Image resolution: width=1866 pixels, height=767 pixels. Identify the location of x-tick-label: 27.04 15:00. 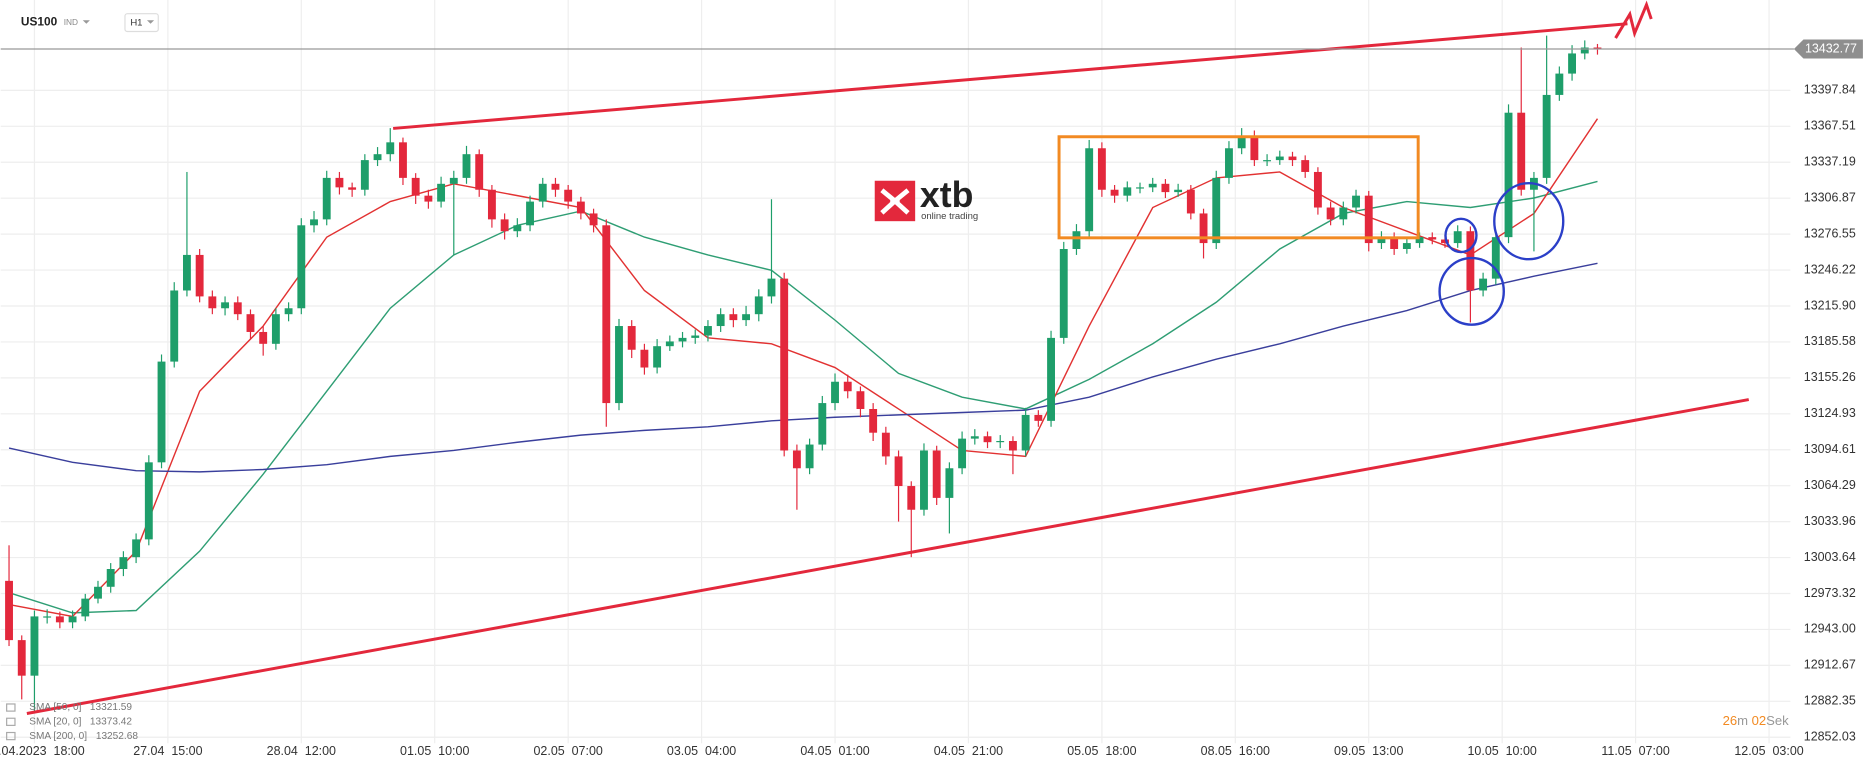
(167, 751).